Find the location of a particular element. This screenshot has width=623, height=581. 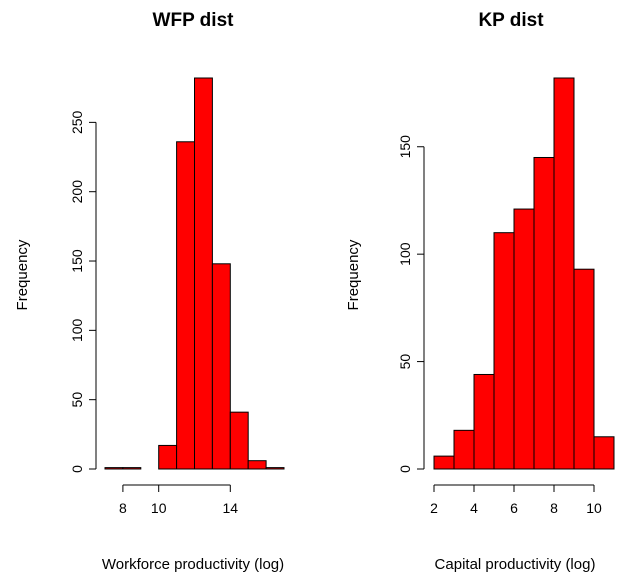

kp-x-tick-label: 4 is located at coordinates (474, 508).